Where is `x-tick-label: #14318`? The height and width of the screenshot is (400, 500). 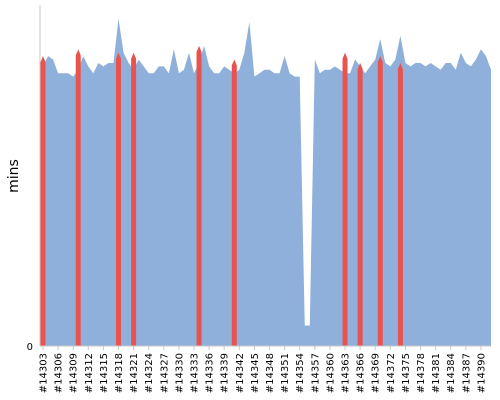
x-tick-label: #14318 is located at coordinates (119, 373).